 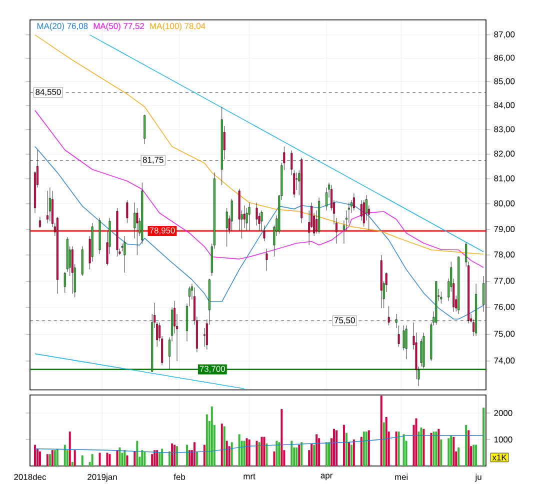 I want to click on x-tick-label: ju, so click(x=478, y=478).